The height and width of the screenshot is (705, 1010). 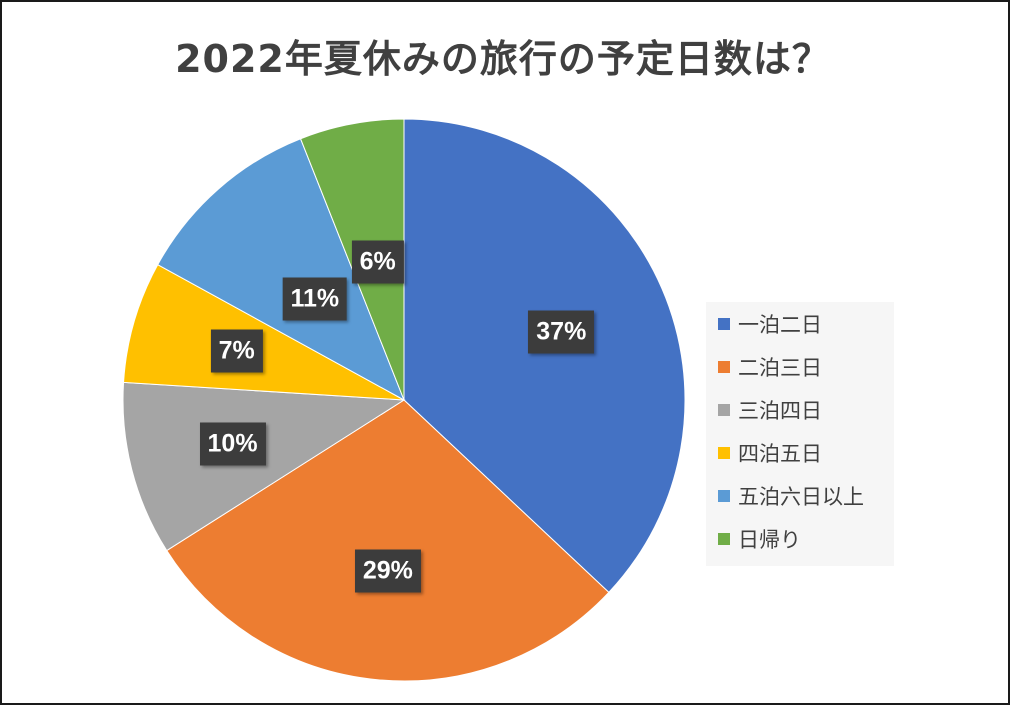 I want to click on legend-label: 五泊六日以上, so click(x=801, y=497).